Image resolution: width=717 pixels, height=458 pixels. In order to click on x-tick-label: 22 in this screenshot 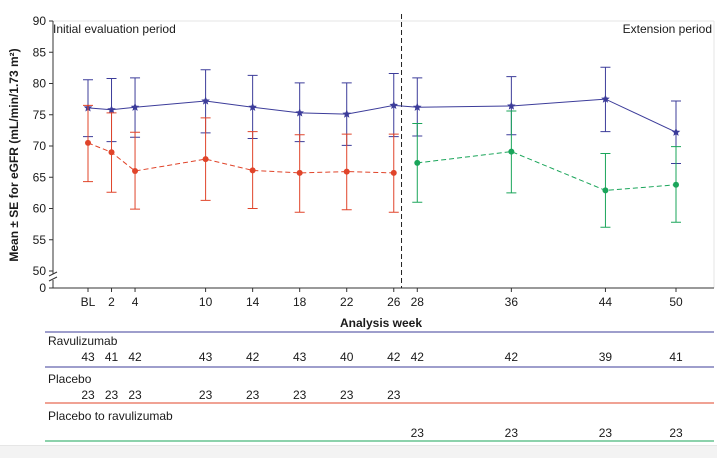, I will do `click(347, 302)`.